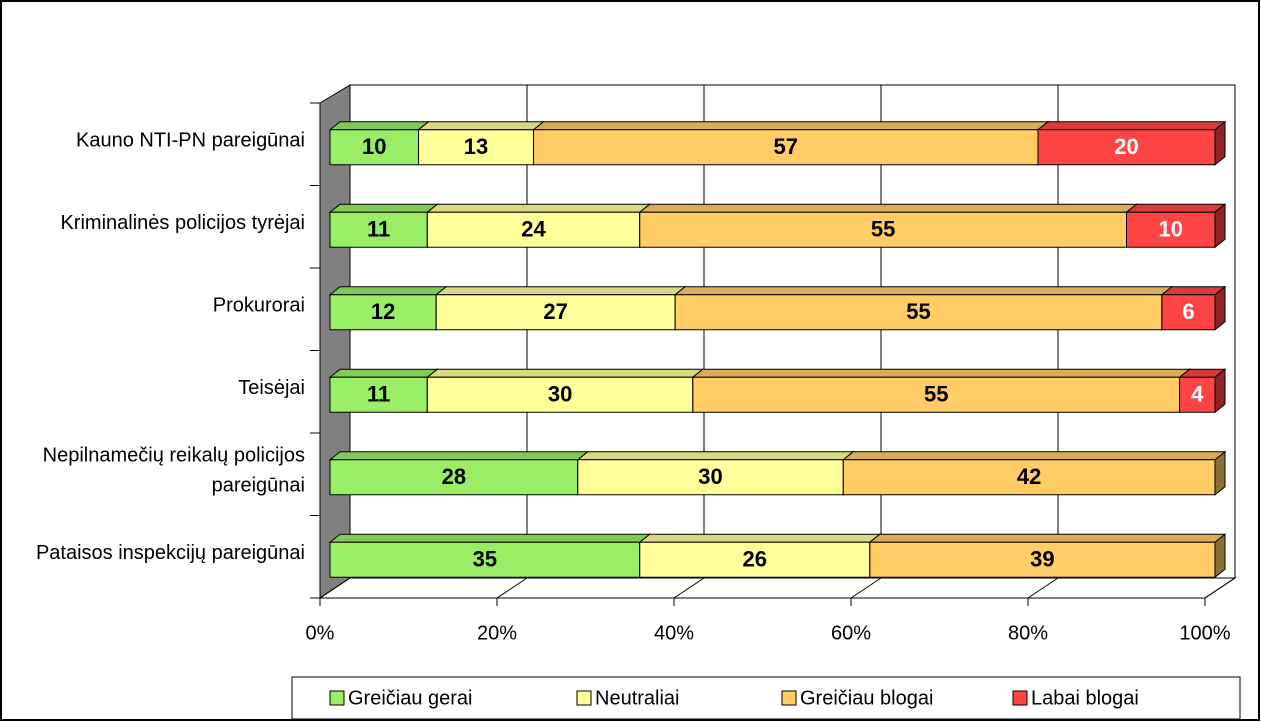 This screenshot has height=722, width=1261. What do you see at coordinates (766, 698) in the screenshot?
I see `legend-box` at bounding box center [766, 698].